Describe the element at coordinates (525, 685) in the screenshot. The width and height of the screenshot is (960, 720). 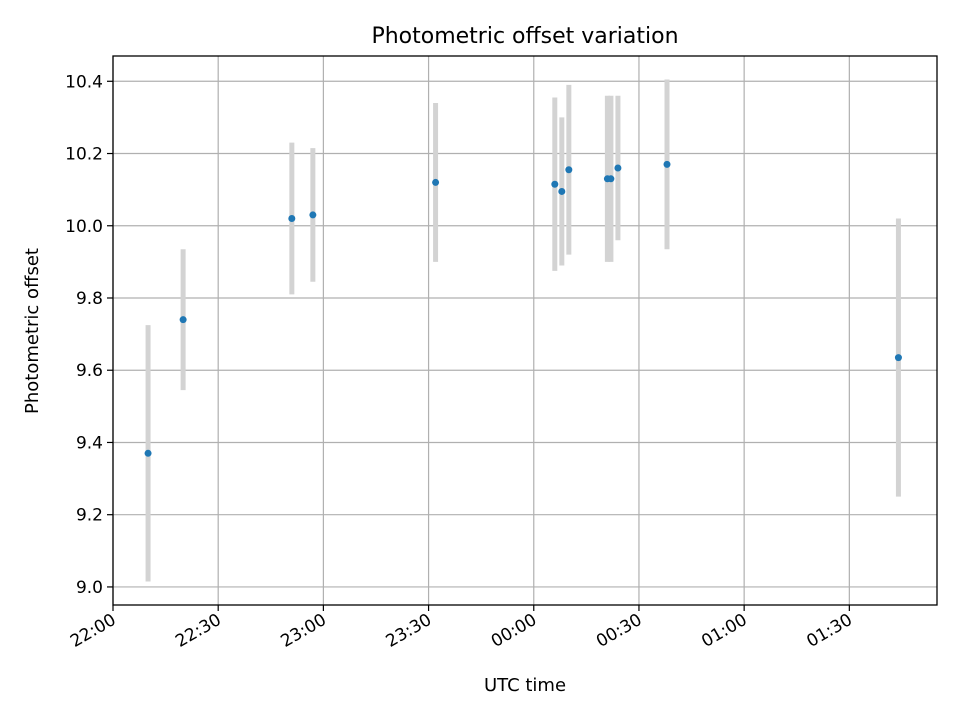
I see `x-axis-label: UTC time` at that location.